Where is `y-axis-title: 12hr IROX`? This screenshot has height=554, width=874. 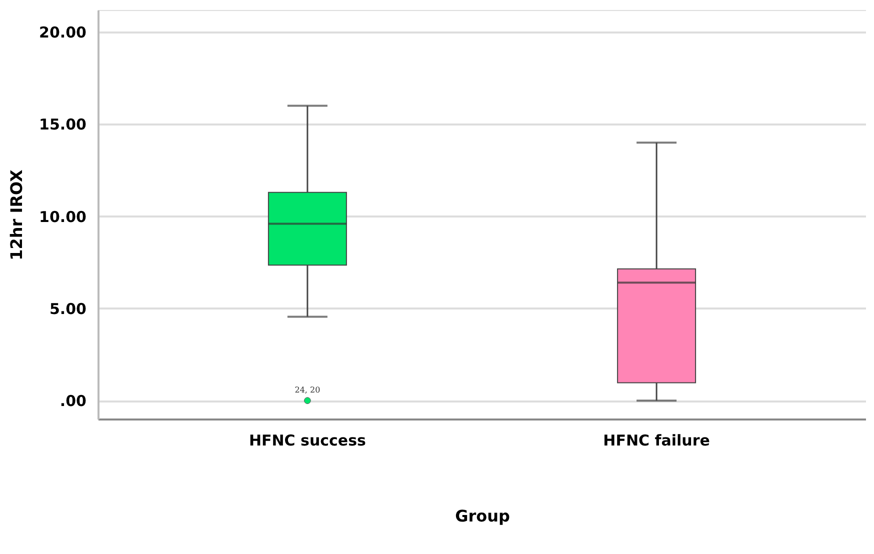
y-axis-title: 12hr IROX is located at coordinates (16, 214).